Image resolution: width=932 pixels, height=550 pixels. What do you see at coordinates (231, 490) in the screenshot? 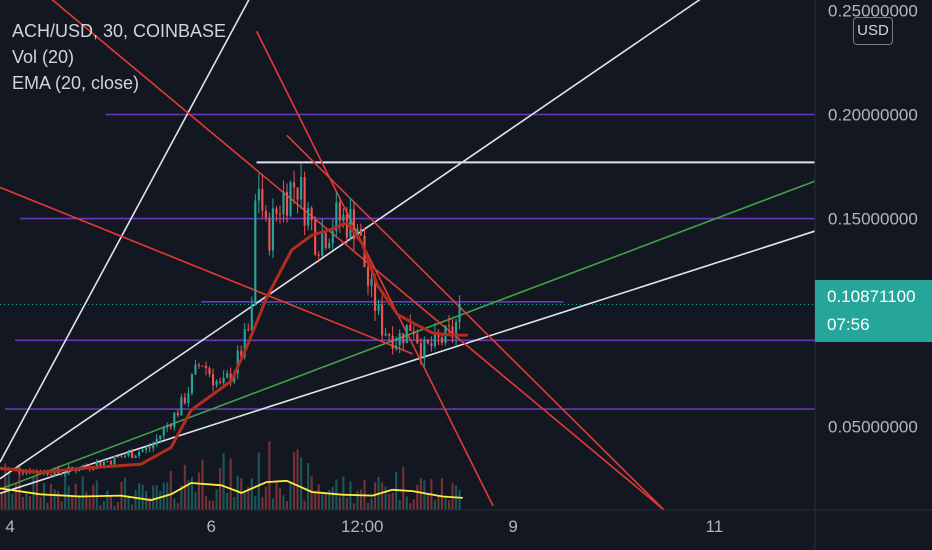
I see `volume-ma-line` at bounding box center [231, 490].